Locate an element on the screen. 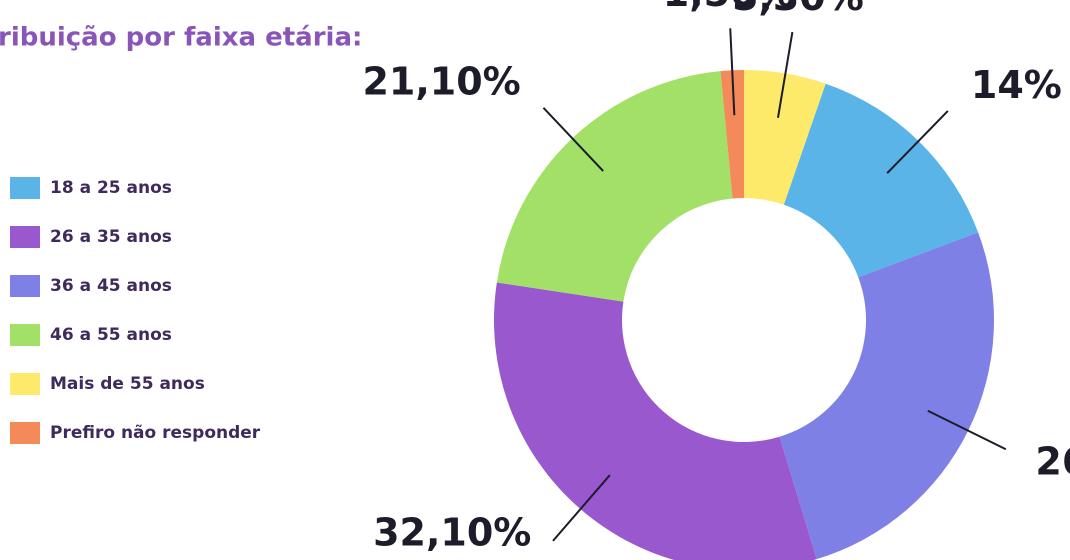 This screenshot has height=560, width=1070. chart-title: ribuição por faixa etária: is located at coordinates (181, 38).